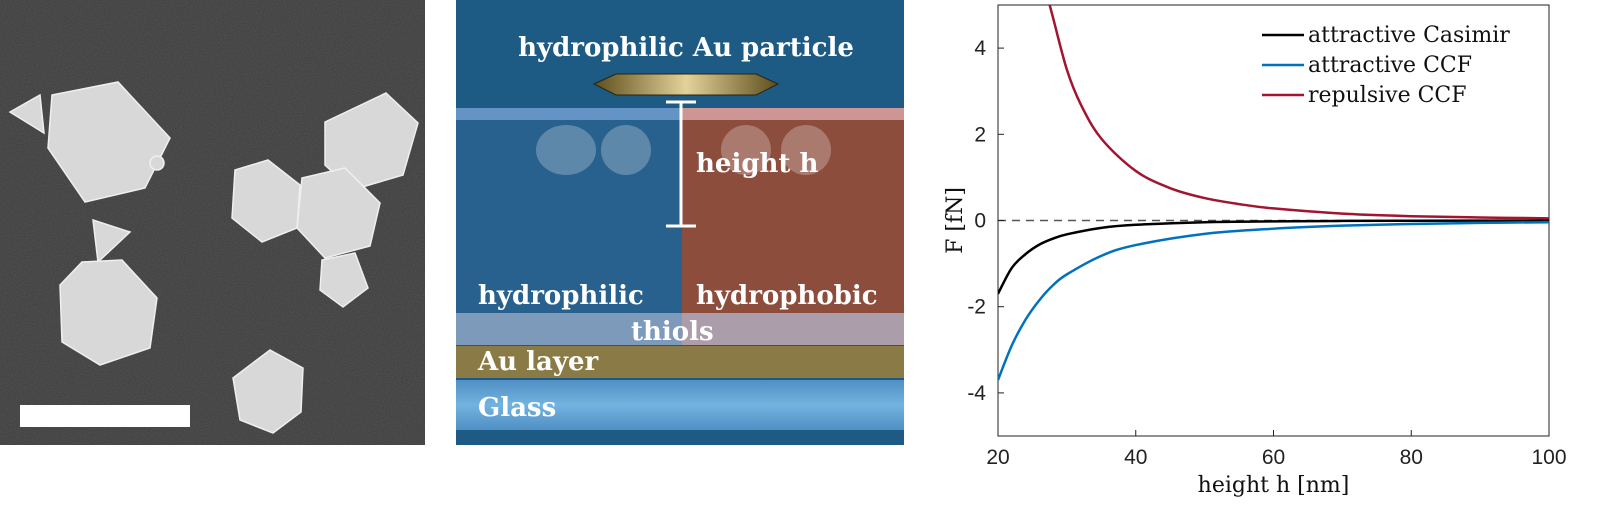 The image size is (1600, 510). Describe the element at coordinates (1411, 457) in the screenshot. I see `x-tick-label: 80` at that location.